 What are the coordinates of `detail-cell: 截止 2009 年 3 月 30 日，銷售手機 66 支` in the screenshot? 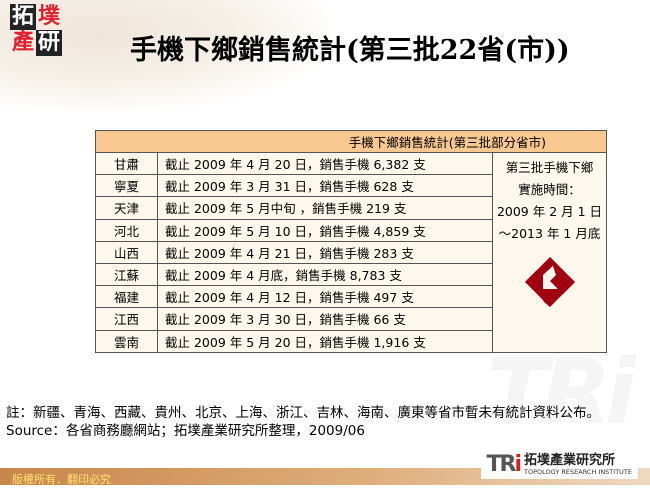 It's located at (325, 319).